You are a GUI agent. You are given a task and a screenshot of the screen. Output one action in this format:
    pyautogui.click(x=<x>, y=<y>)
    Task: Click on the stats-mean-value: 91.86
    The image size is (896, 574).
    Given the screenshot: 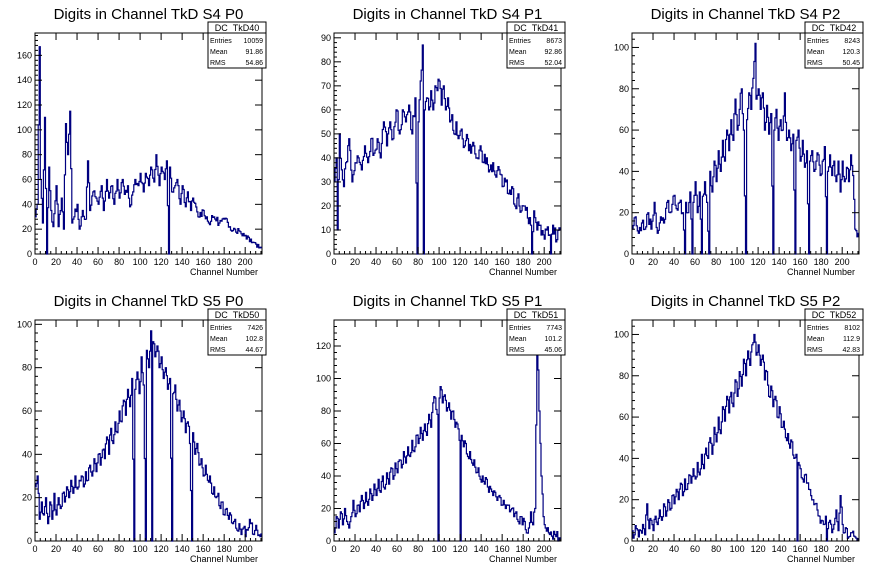 What is the action you would take?
    pyautogui.click(x=254, y=52)
    